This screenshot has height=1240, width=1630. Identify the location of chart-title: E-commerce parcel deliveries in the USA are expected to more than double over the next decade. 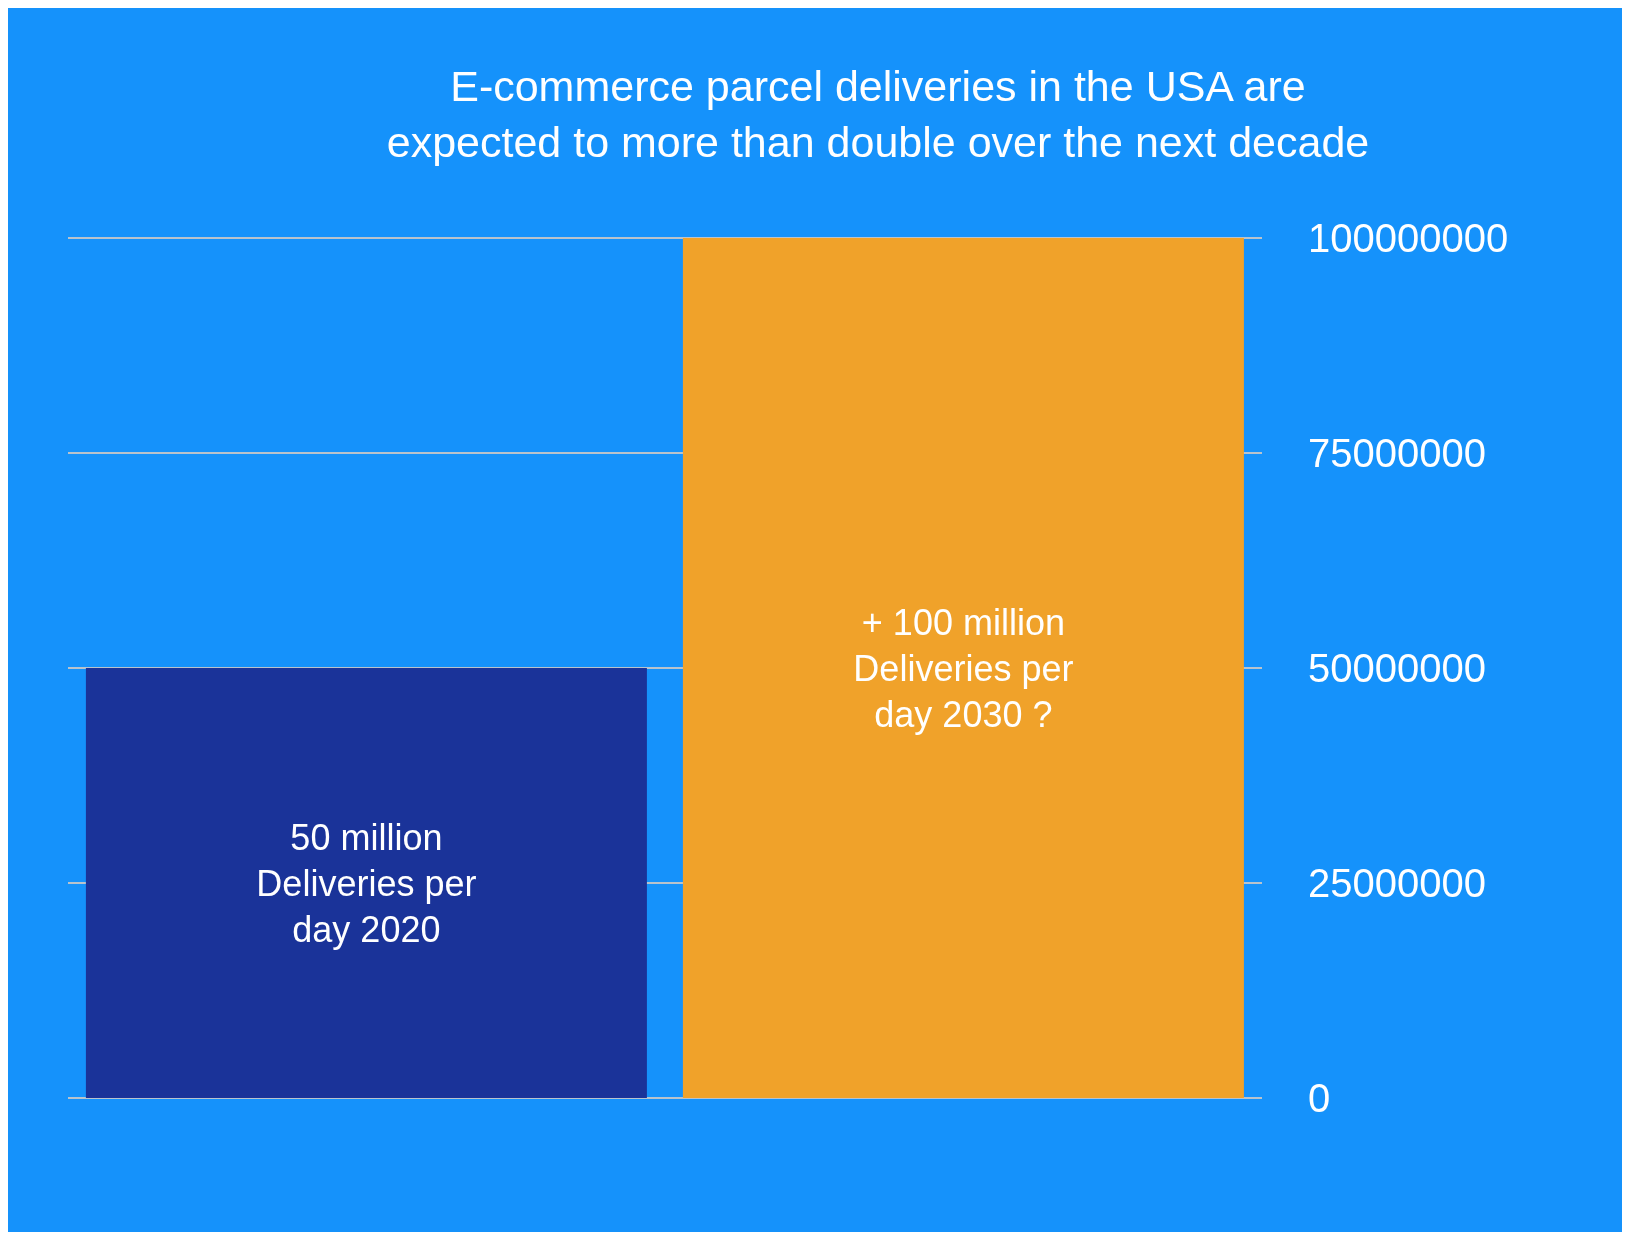
(878, 114).